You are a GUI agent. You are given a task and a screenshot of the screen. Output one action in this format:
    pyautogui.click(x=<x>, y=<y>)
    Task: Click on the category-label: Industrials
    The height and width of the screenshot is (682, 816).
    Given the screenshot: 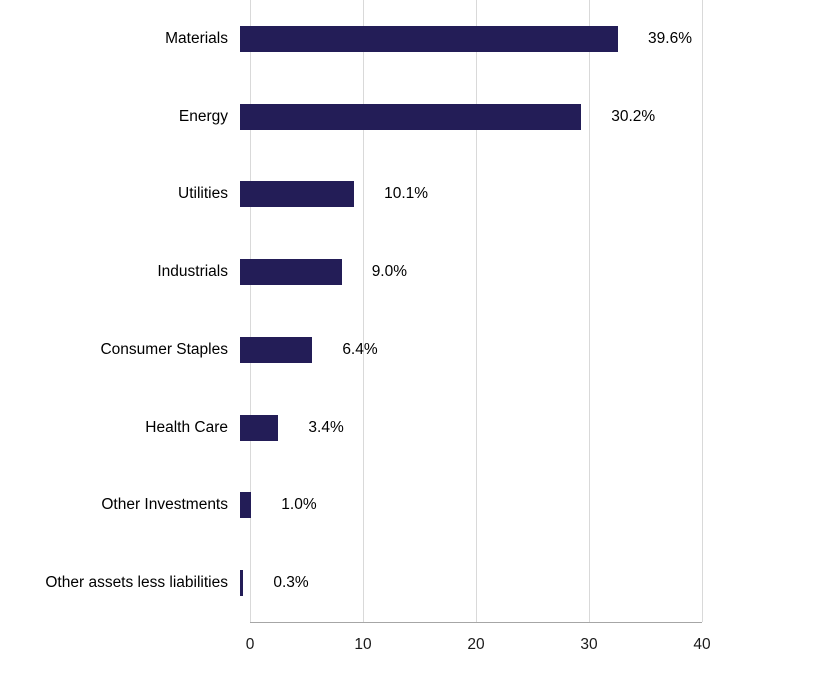 What is the action you would take?
    pyautogui.click(x=192, y=272)
    